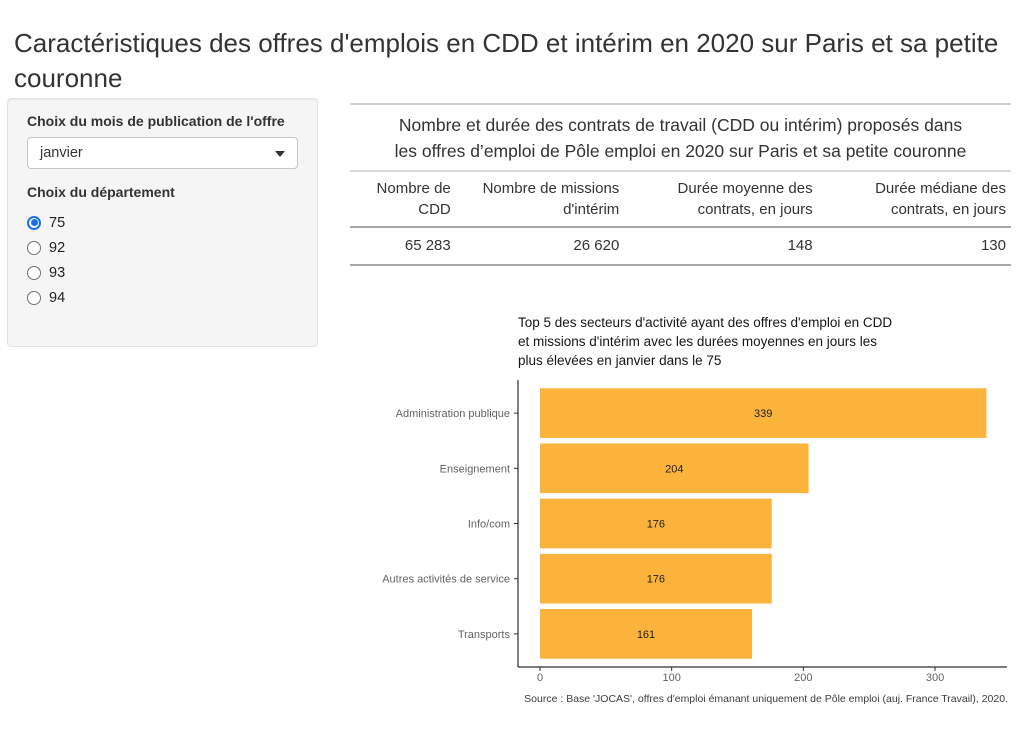 This screenshot has height=731, width=1017. I want to click on category-label: Autres activités de service, so click(446, 580).